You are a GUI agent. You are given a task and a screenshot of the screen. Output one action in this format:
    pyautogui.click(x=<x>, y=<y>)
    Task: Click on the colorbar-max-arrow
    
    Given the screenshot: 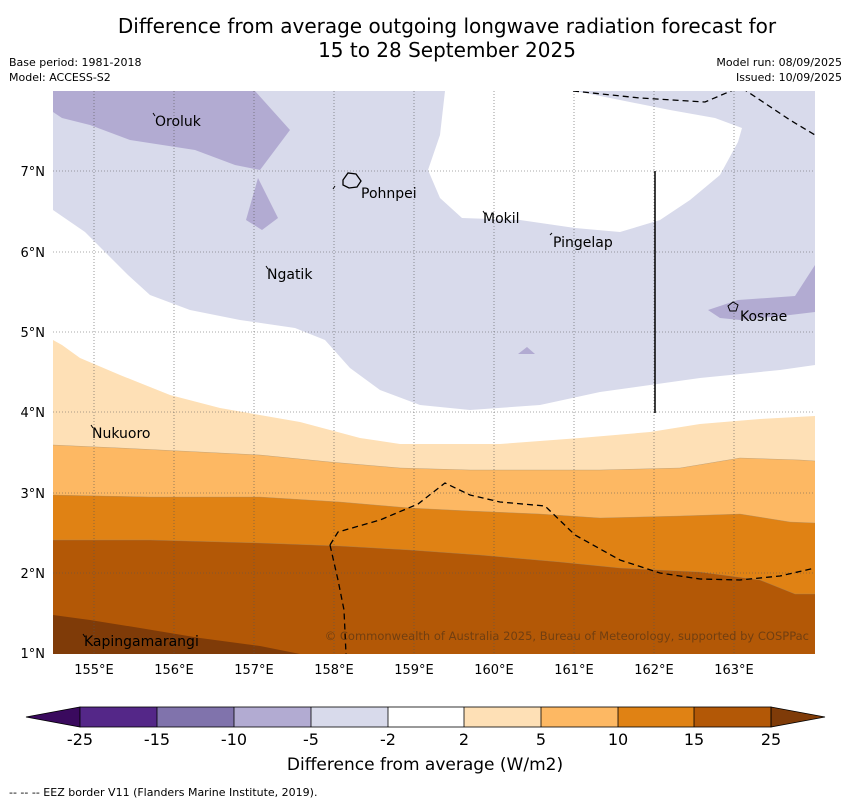 What is the action you would take?
    pyautogui.click(x=798, y=717)
    